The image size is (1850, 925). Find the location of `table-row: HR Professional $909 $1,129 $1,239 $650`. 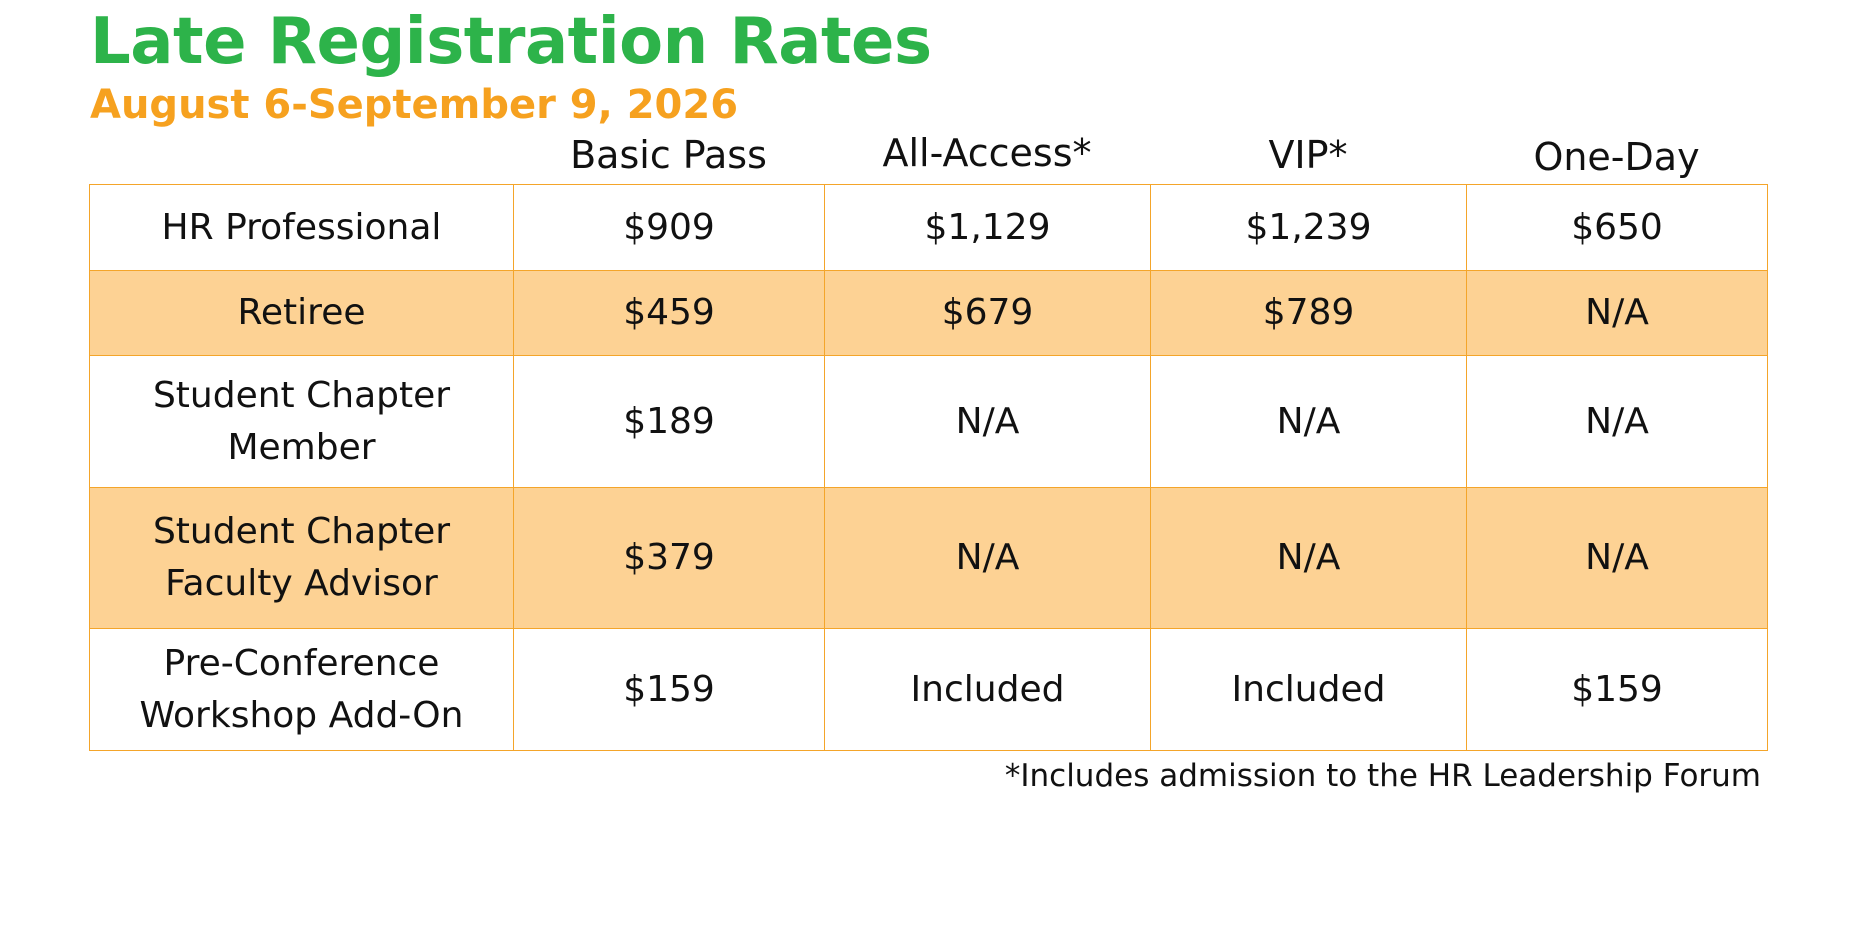

table-row: HR Professional $909 $1,129 $1,239 $650 is located at coordinates (928, 227).